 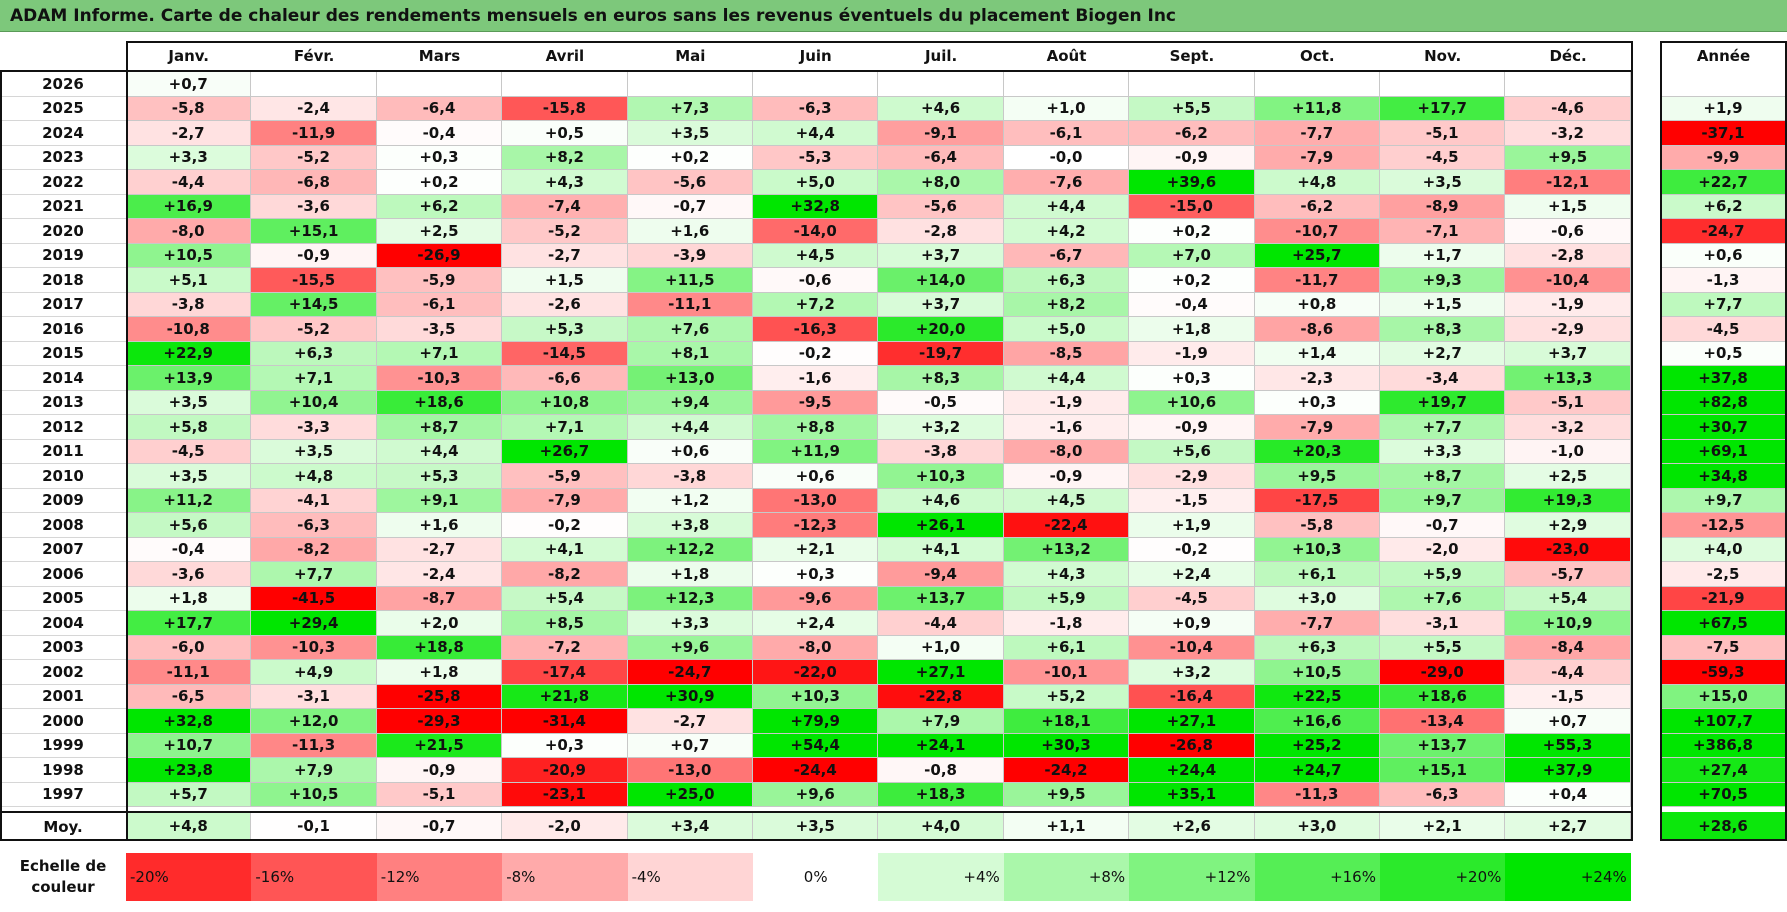 What do you see at coordinates (1443, 598) in the screenshot?
I see `heatmap-cell: +7,6` at bounding box center [1443, 598].